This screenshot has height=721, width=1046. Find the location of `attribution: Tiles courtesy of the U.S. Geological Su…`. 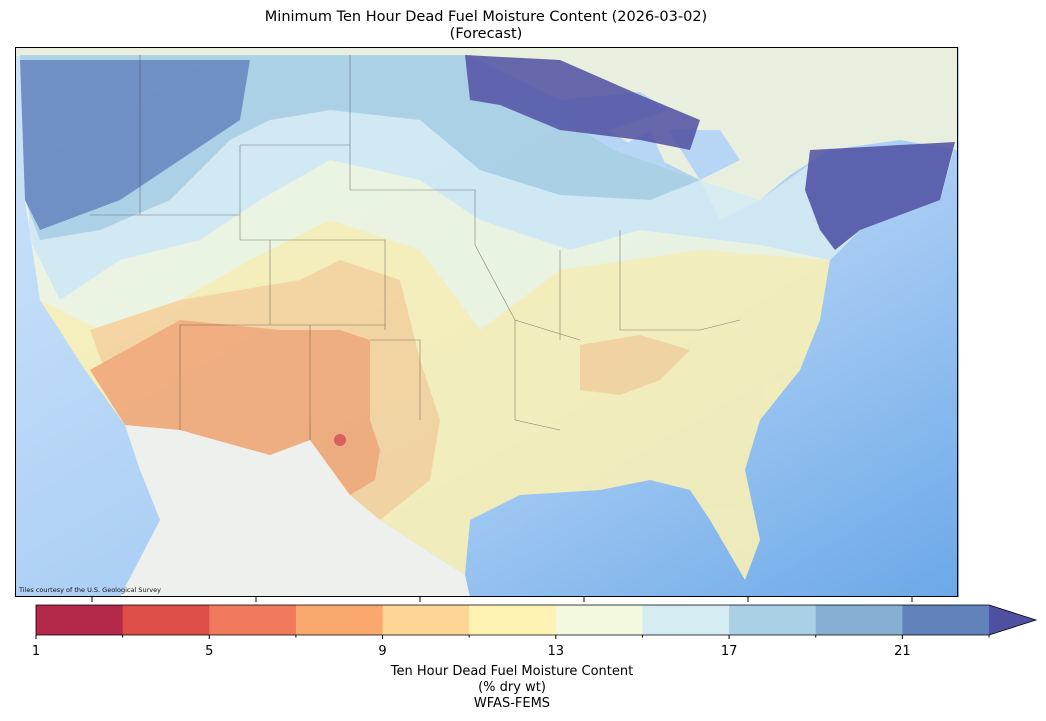

attribution: Tiles courtesy of the U.S. Geological Su… is located at coordinates (89, 590).